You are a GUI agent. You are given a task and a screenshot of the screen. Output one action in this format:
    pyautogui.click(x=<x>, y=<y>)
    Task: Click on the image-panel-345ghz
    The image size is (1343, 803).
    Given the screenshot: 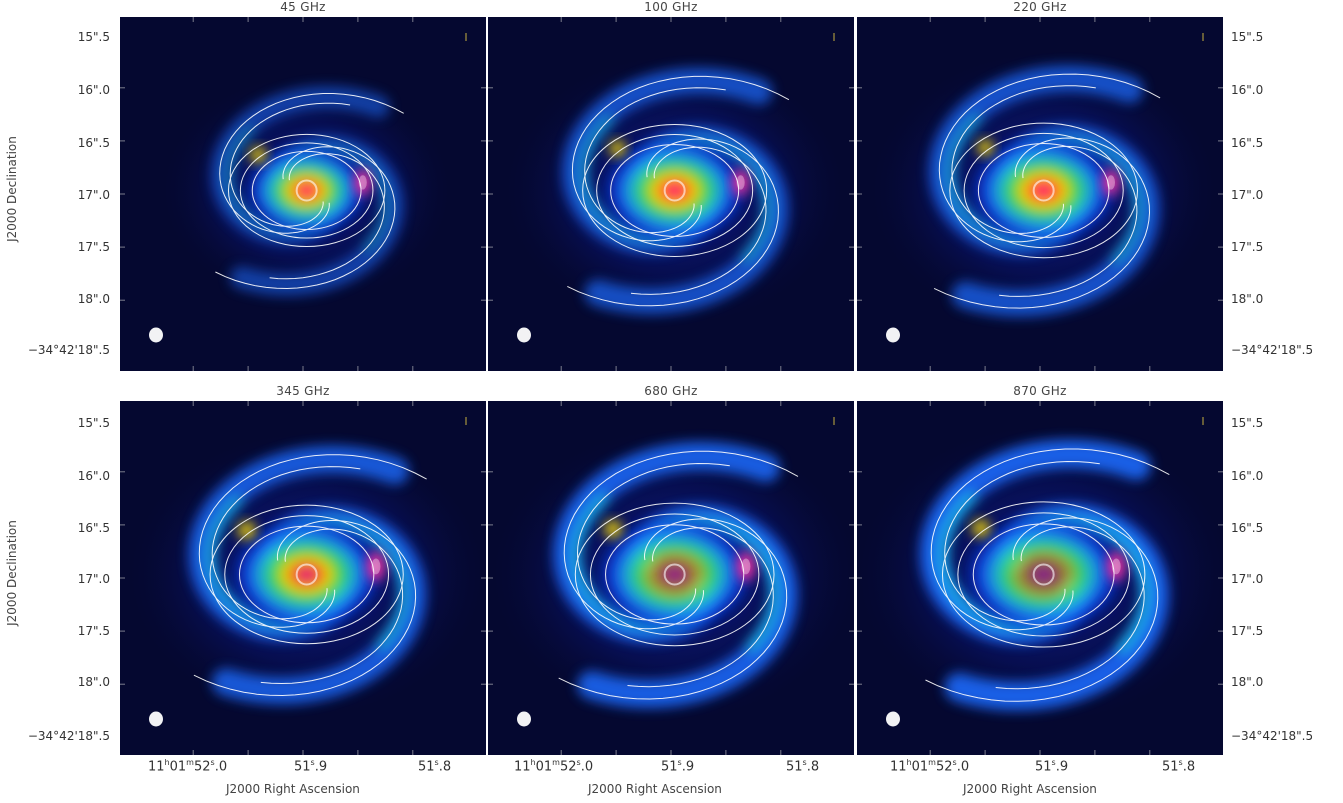 What is the action you would take?
    pyautogui.click(x=303, y=578)
    